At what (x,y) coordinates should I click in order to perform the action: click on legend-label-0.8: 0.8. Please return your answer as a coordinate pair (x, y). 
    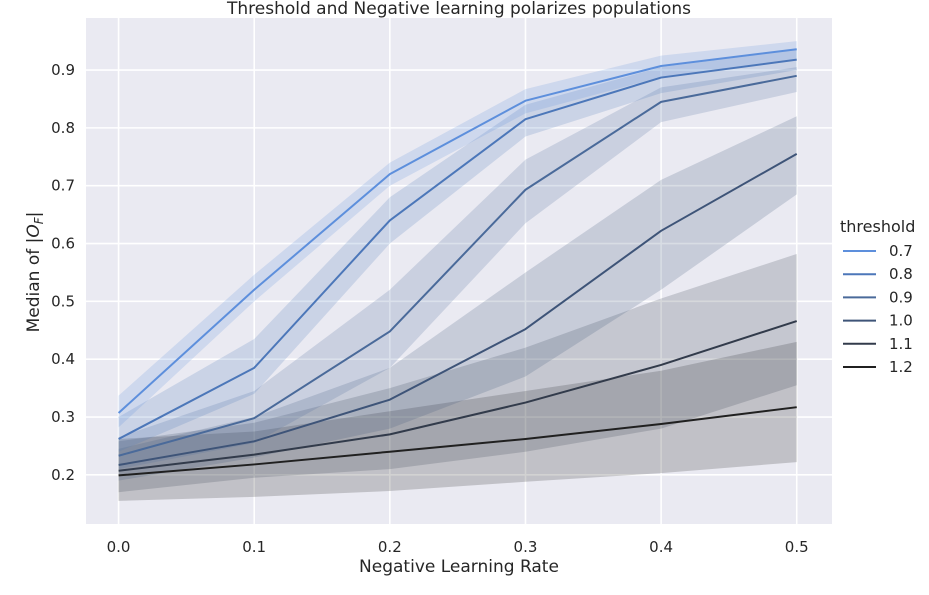
    Looking at the image, I should click on (901, 274).